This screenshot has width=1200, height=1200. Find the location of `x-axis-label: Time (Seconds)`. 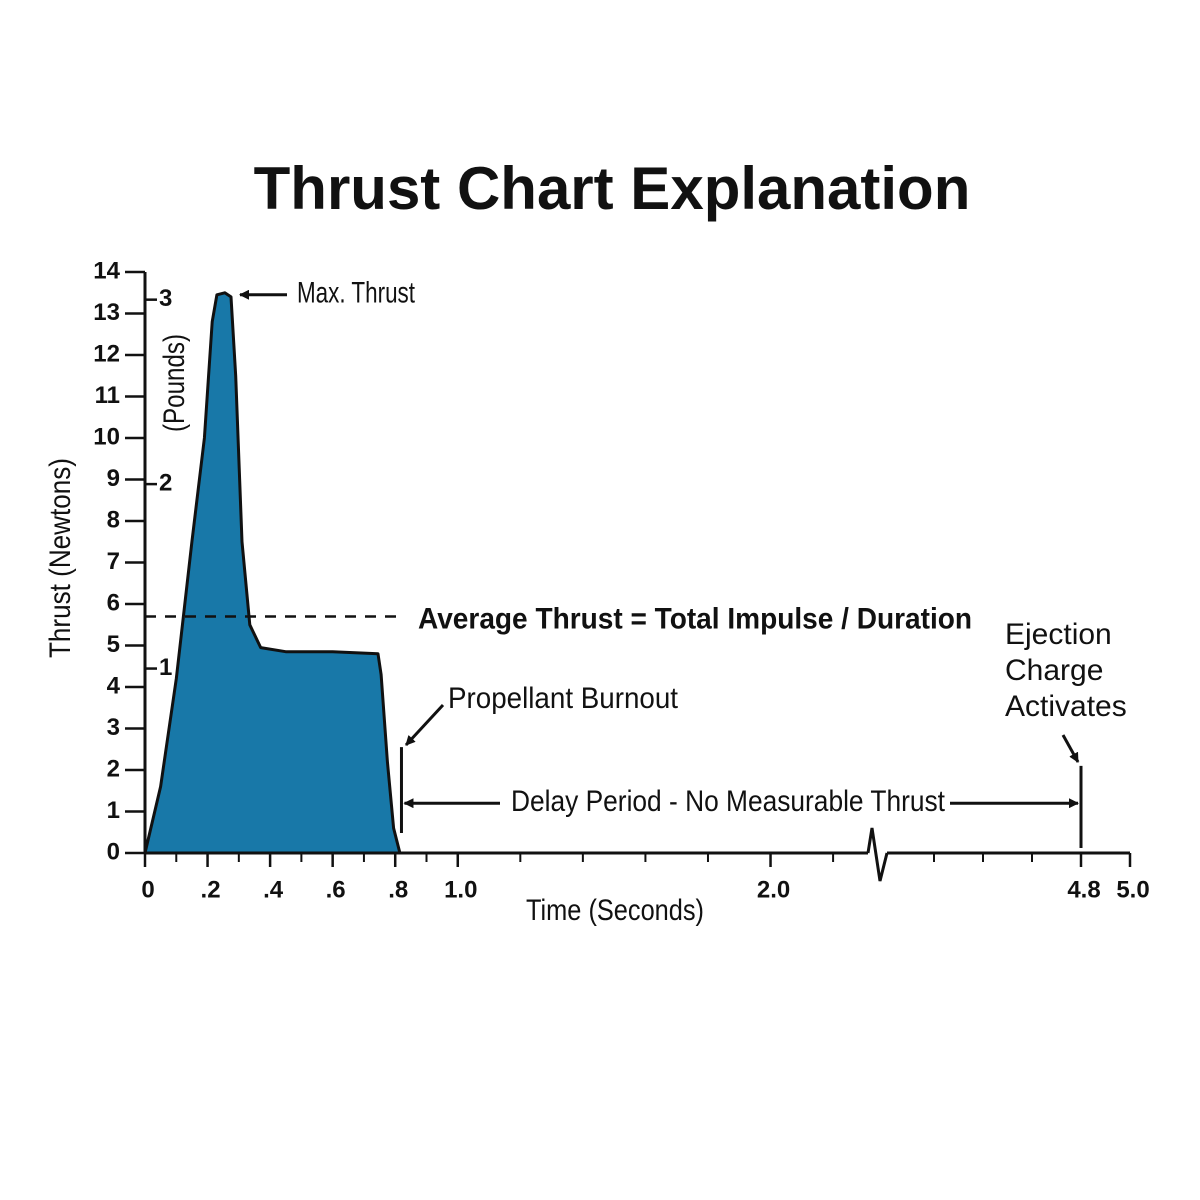

x-axis-label: Time (Seconds) is located at coordinates (615, 910).